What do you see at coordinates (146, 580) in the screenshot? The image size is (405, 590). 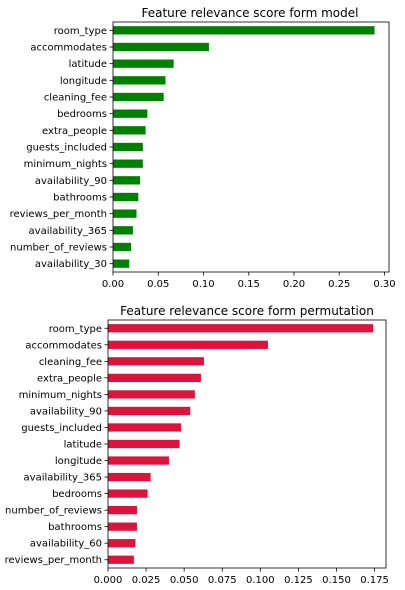 I see `x-tick-label: 0.025` at bounding box center [146, 580].